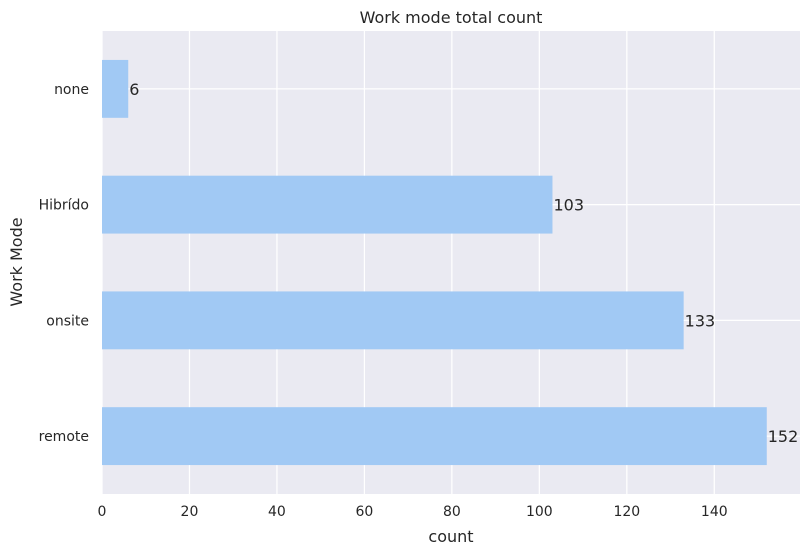  I want to click on x-tick-label: 0, so click(102, 512).